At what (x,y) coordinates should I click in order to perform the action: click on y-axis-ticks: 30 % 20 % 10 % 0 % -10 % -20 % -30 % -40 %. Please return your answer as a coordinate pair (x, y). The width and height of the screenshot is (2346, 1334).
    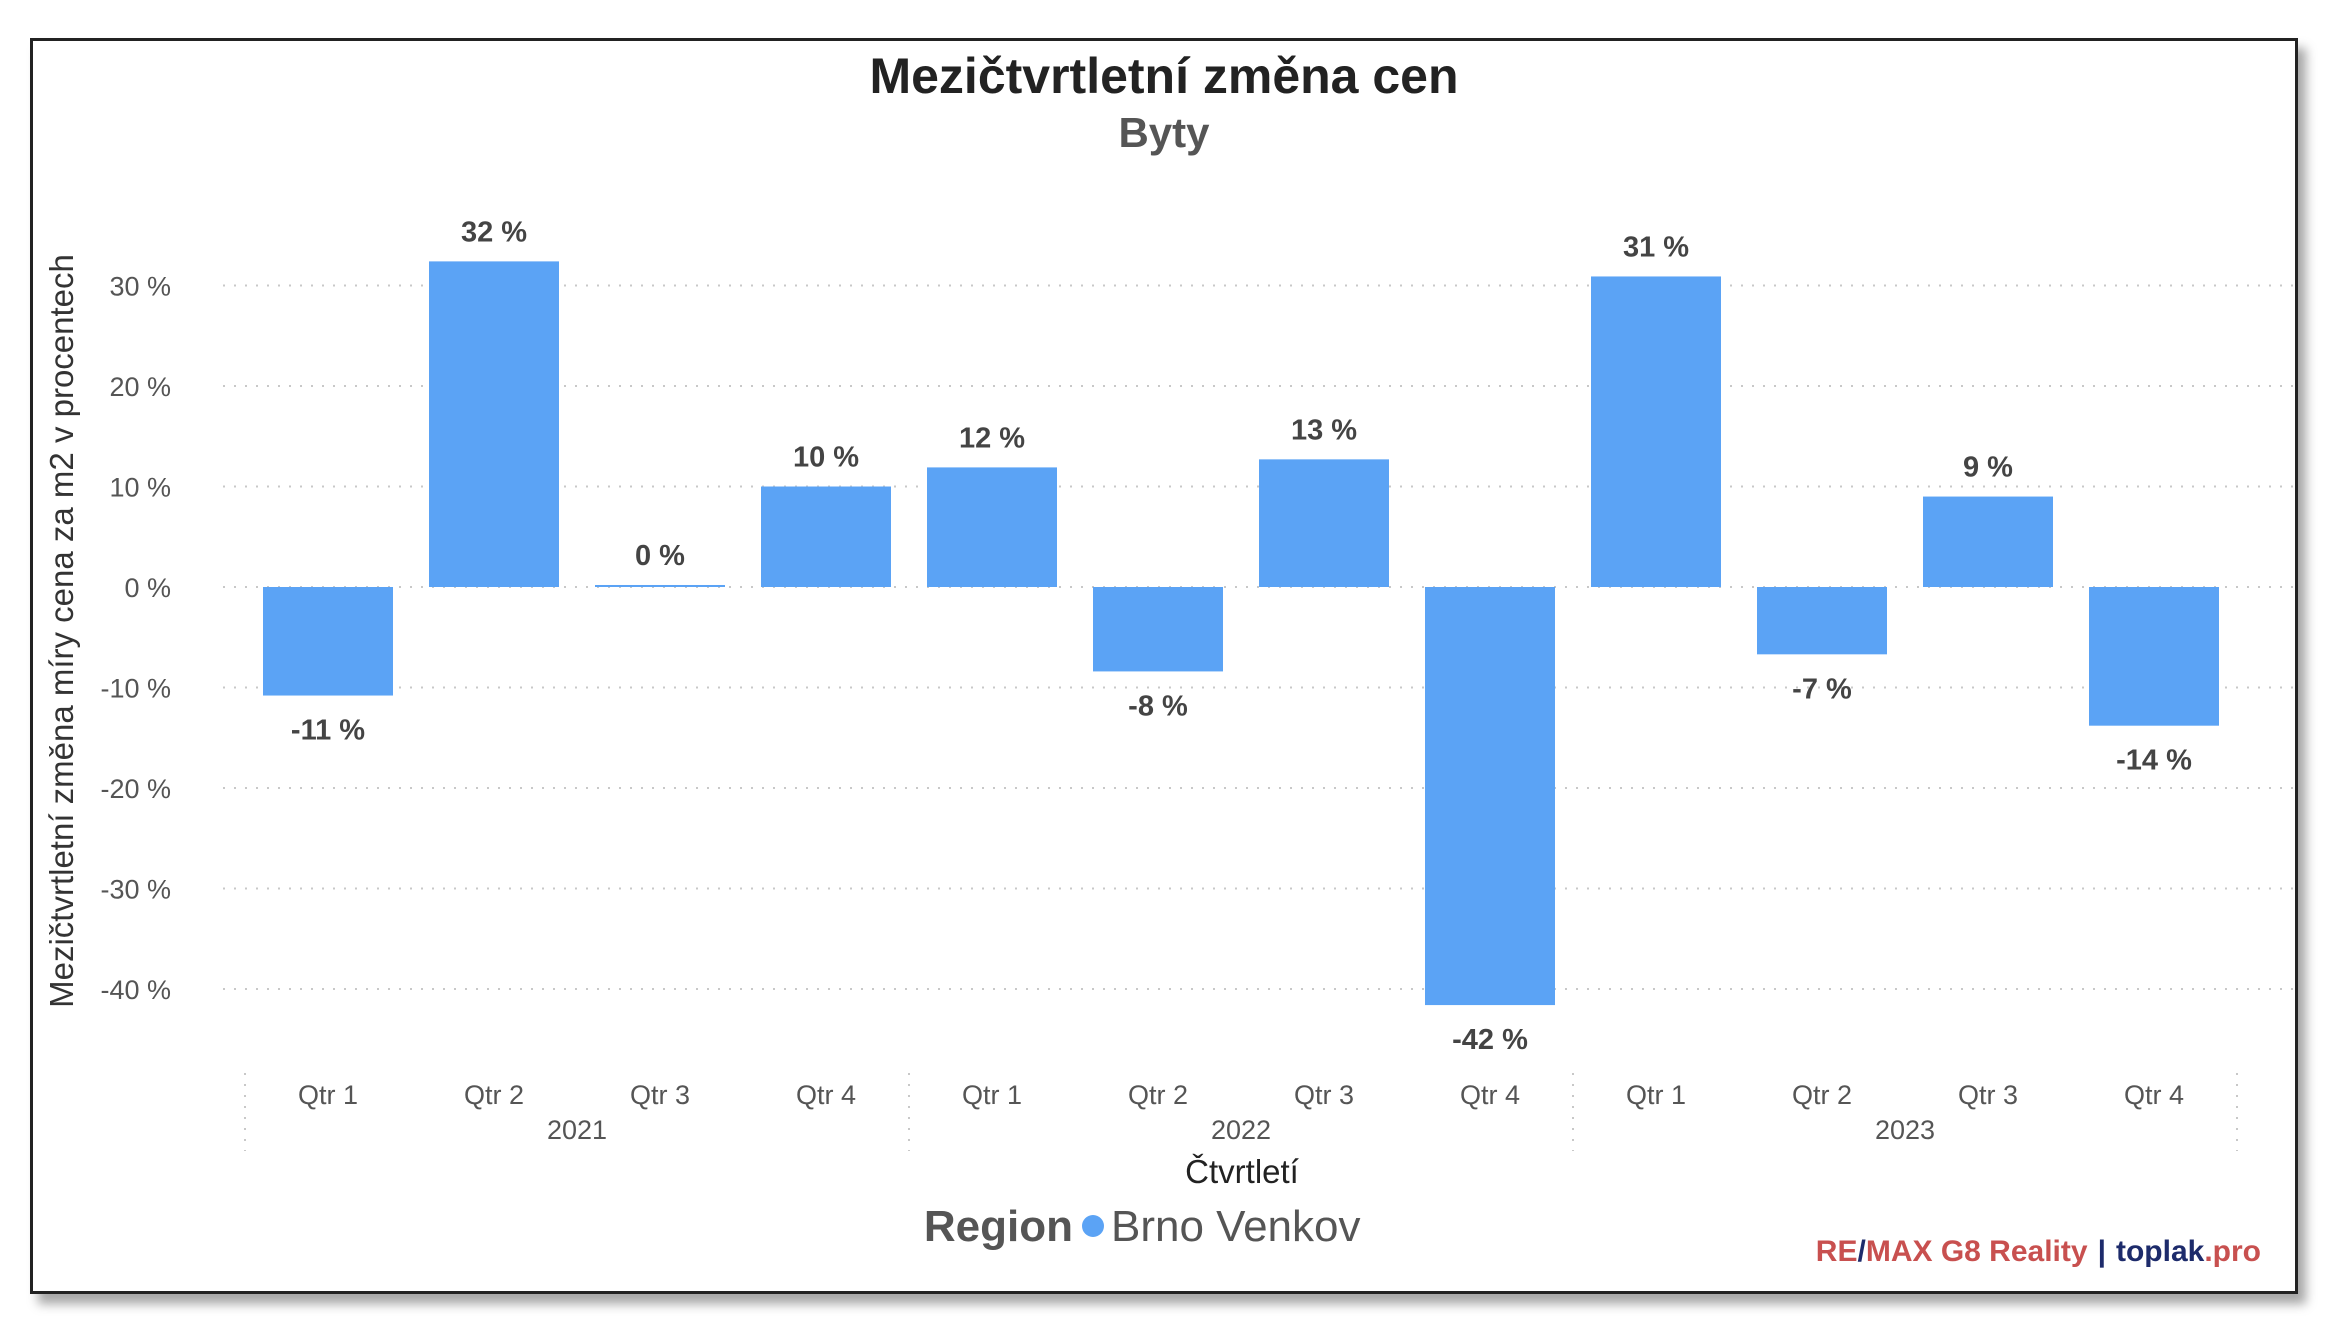
    Looking at the image, I should click on (135, 639).